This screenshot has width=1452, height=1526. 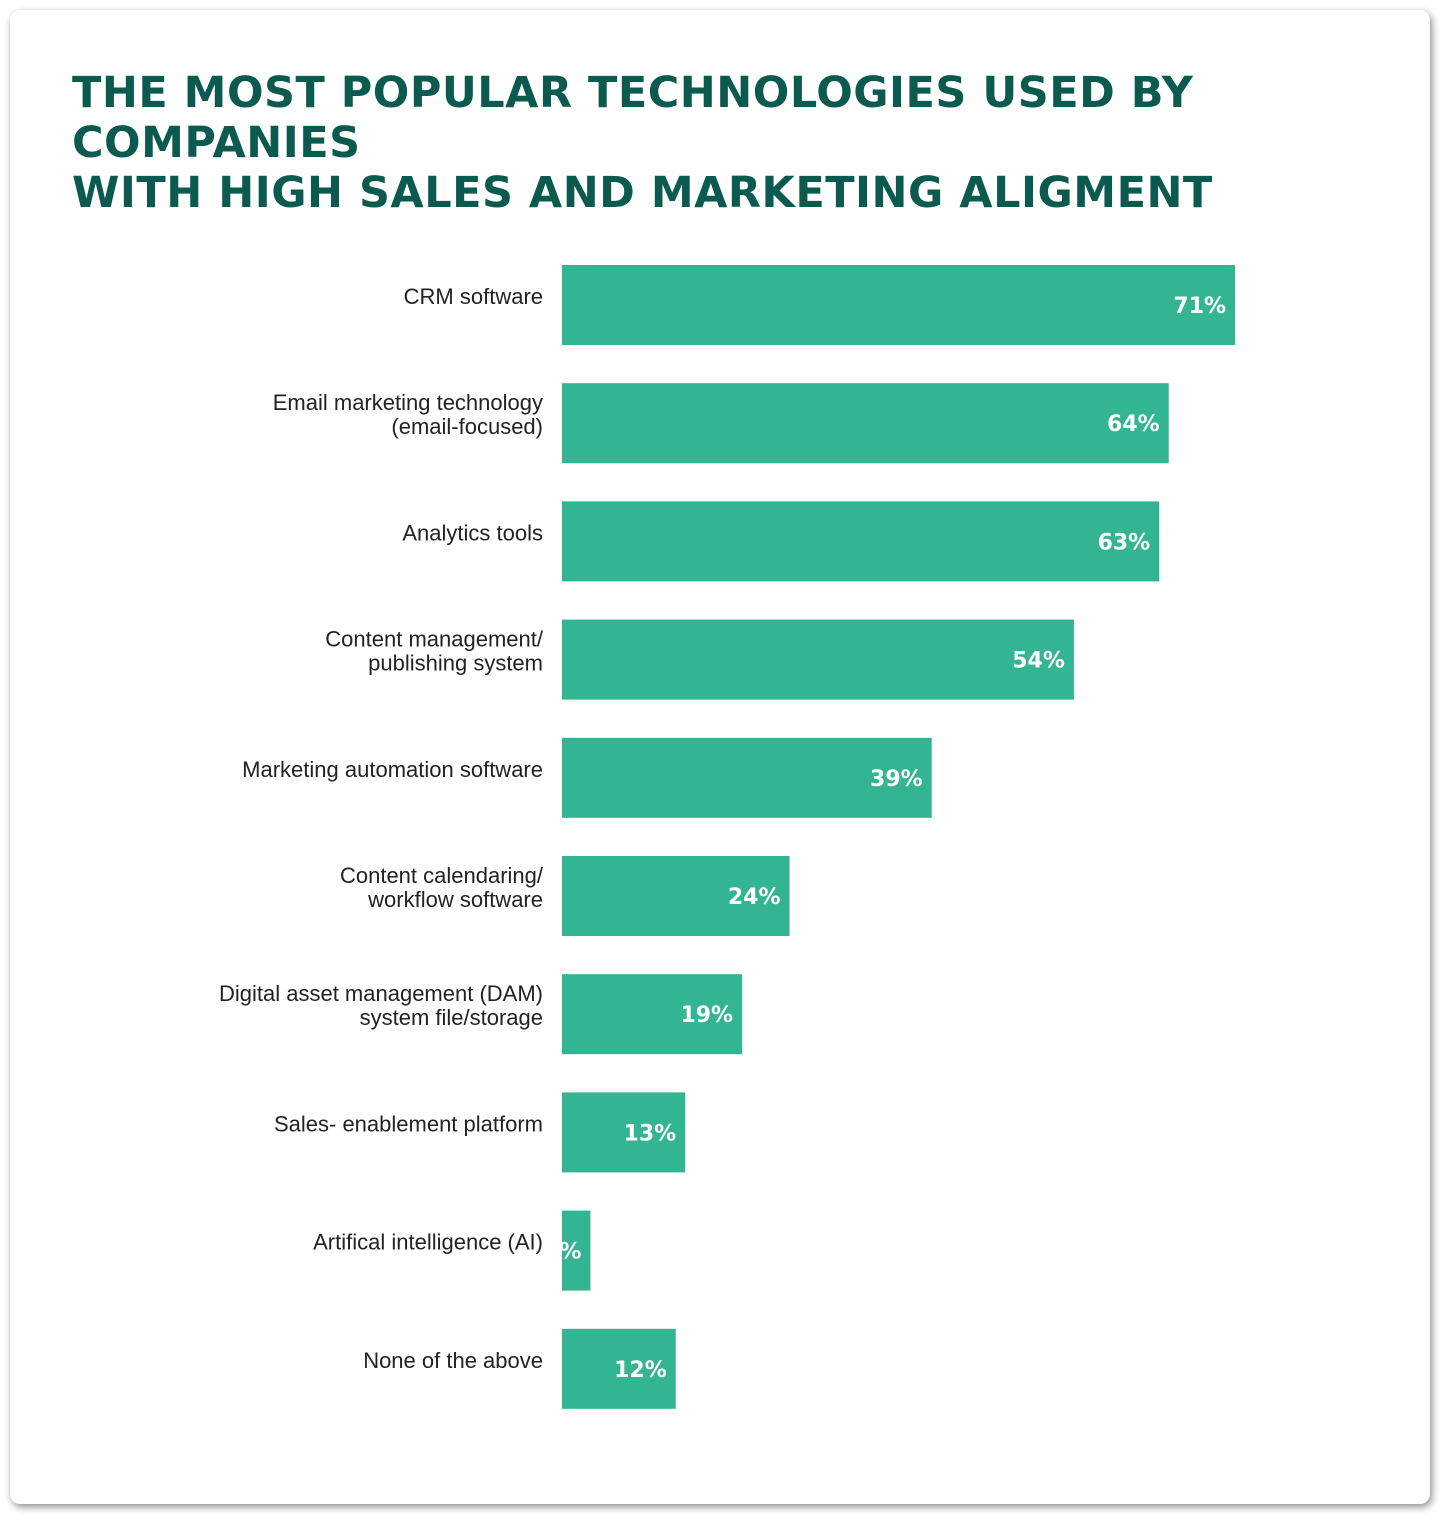 I want to click on bar-value-label: 63%, so click(x=1124, y=542).